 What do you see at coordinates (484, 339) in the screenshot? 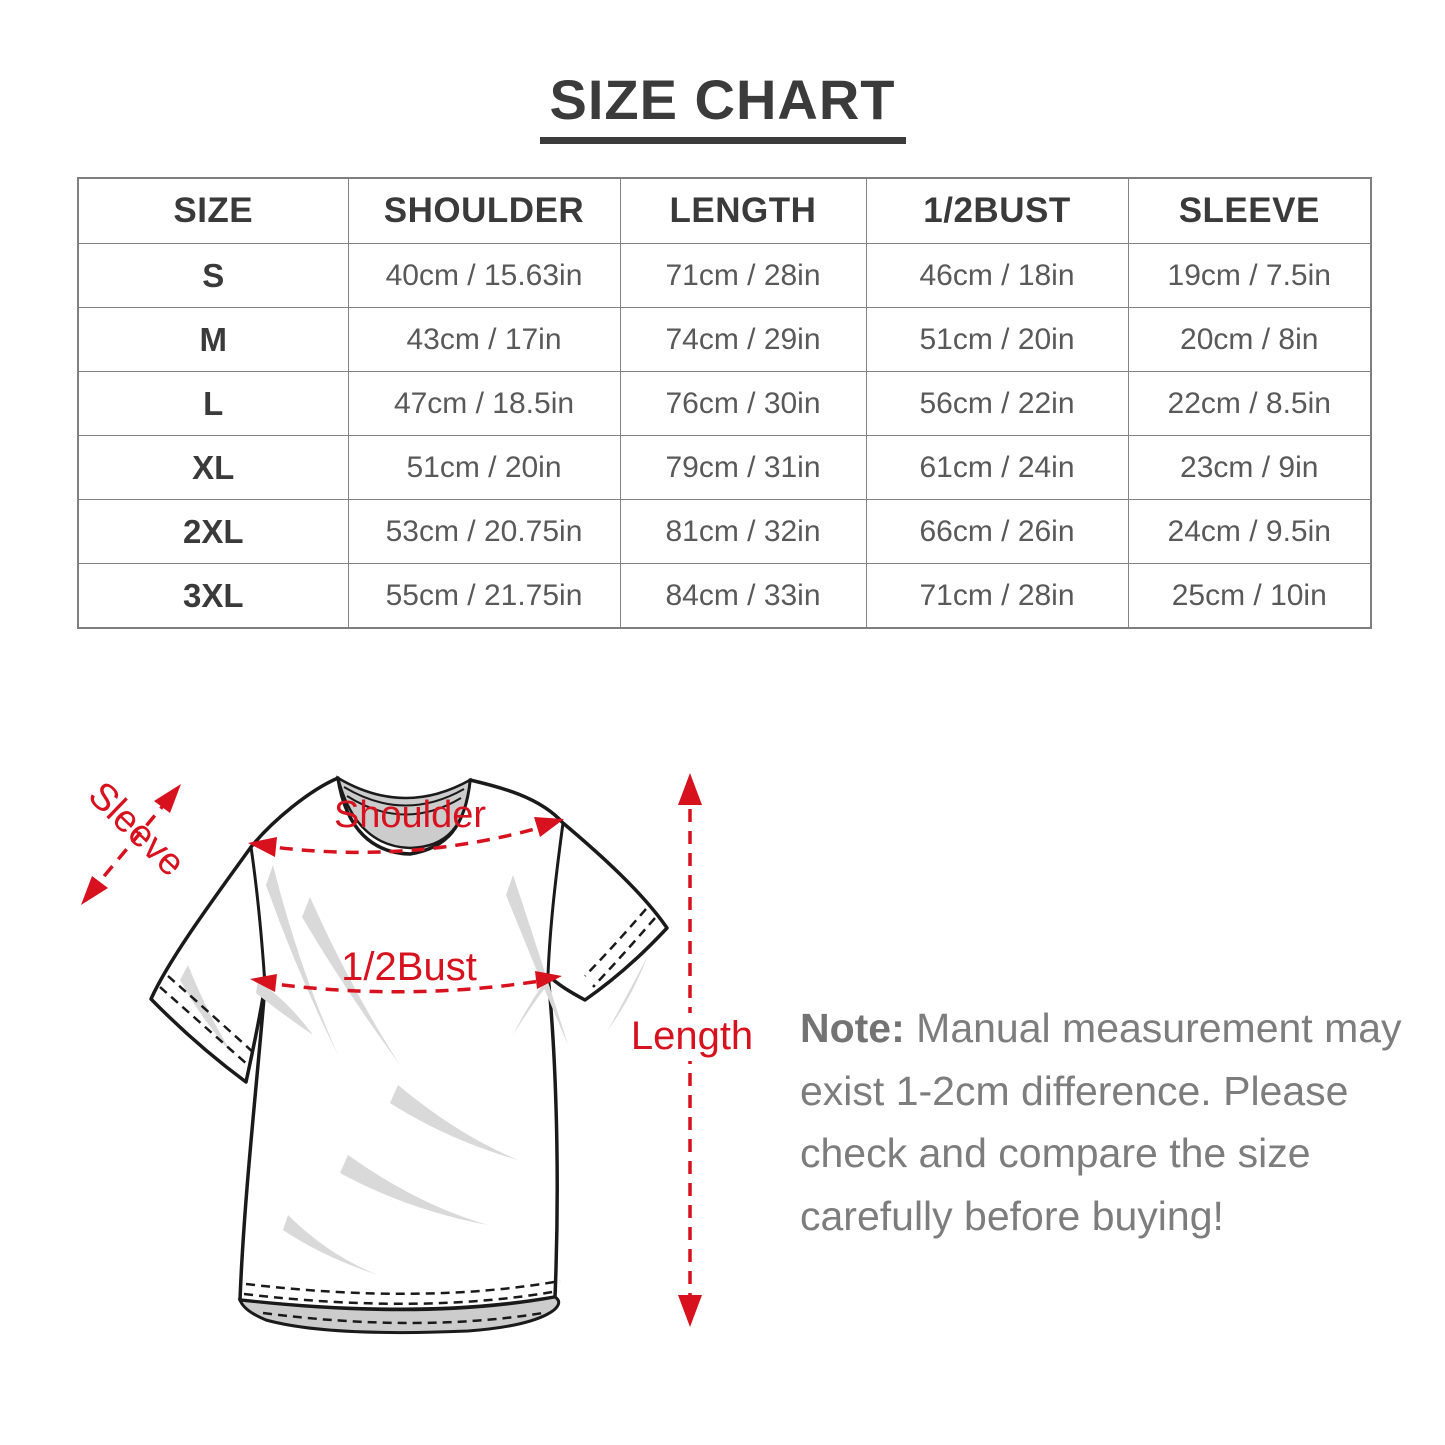
I see `shoulder-value: 43cm / 17in` at bounding box center [484, 339].